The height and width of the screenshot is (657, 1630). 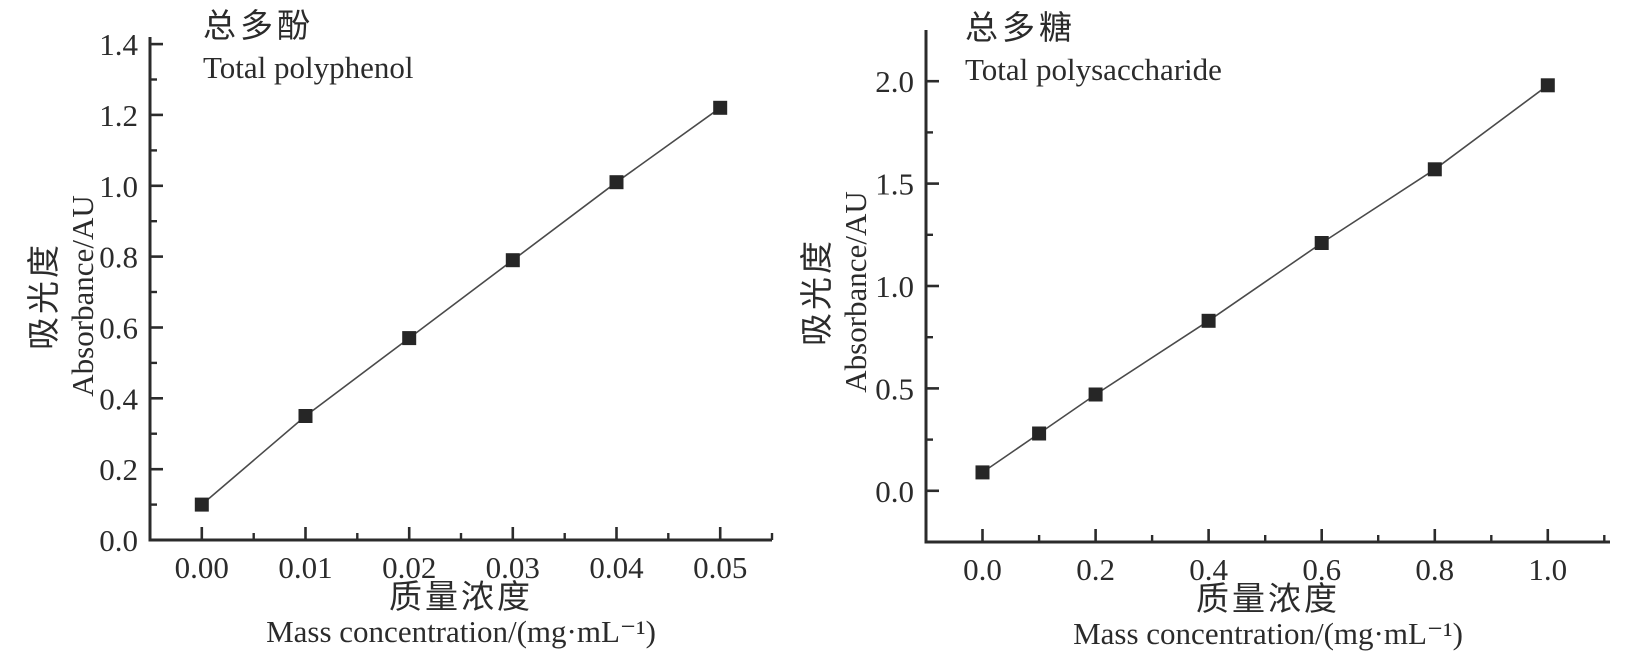 What do you see at coordinates (118, 398) in the screenshot?
I see `y-tick-label: 0.4` at bounding box center [118, 398].